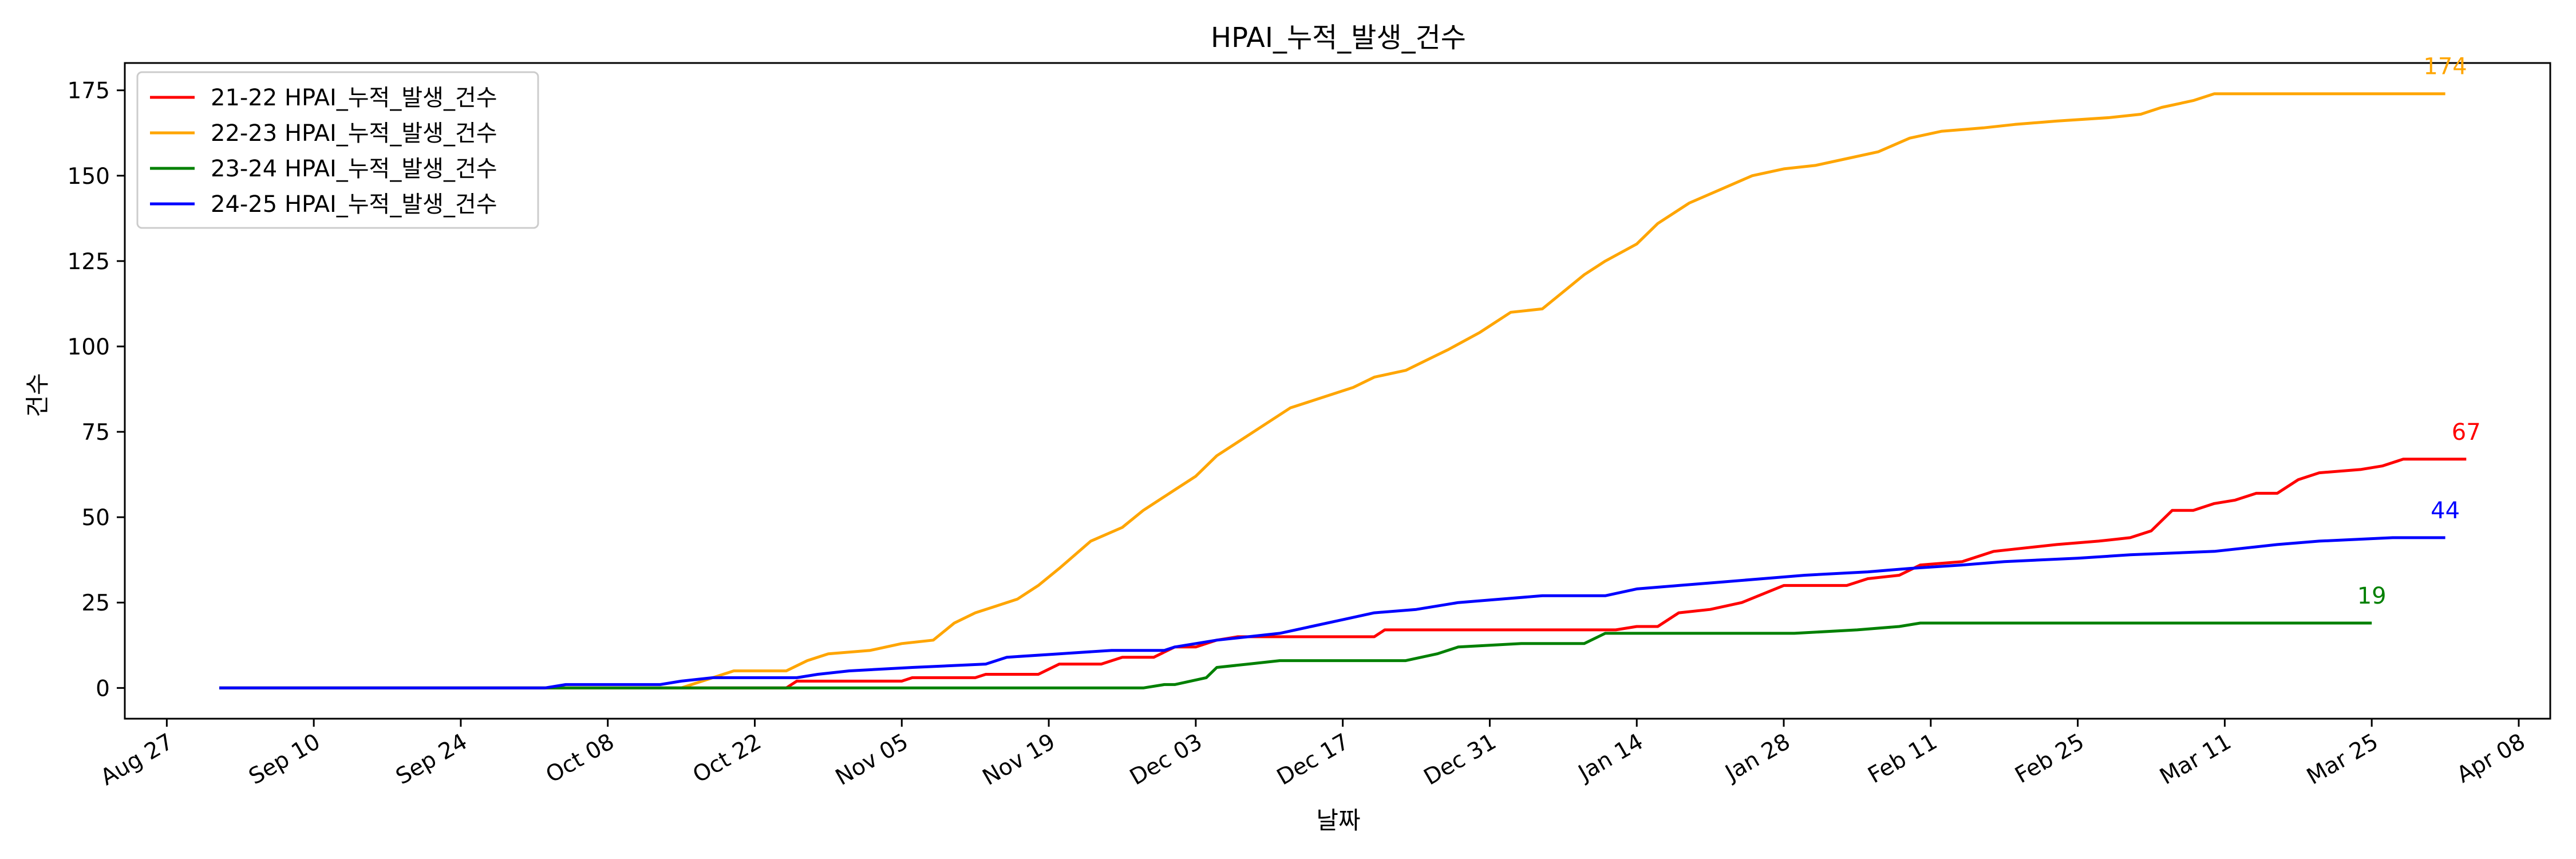 This screenshot has width=2576, height=859. Describe the element at coordinates (2445, 67) in the screenshot. I see `series-end-label-1: 174` at that location.